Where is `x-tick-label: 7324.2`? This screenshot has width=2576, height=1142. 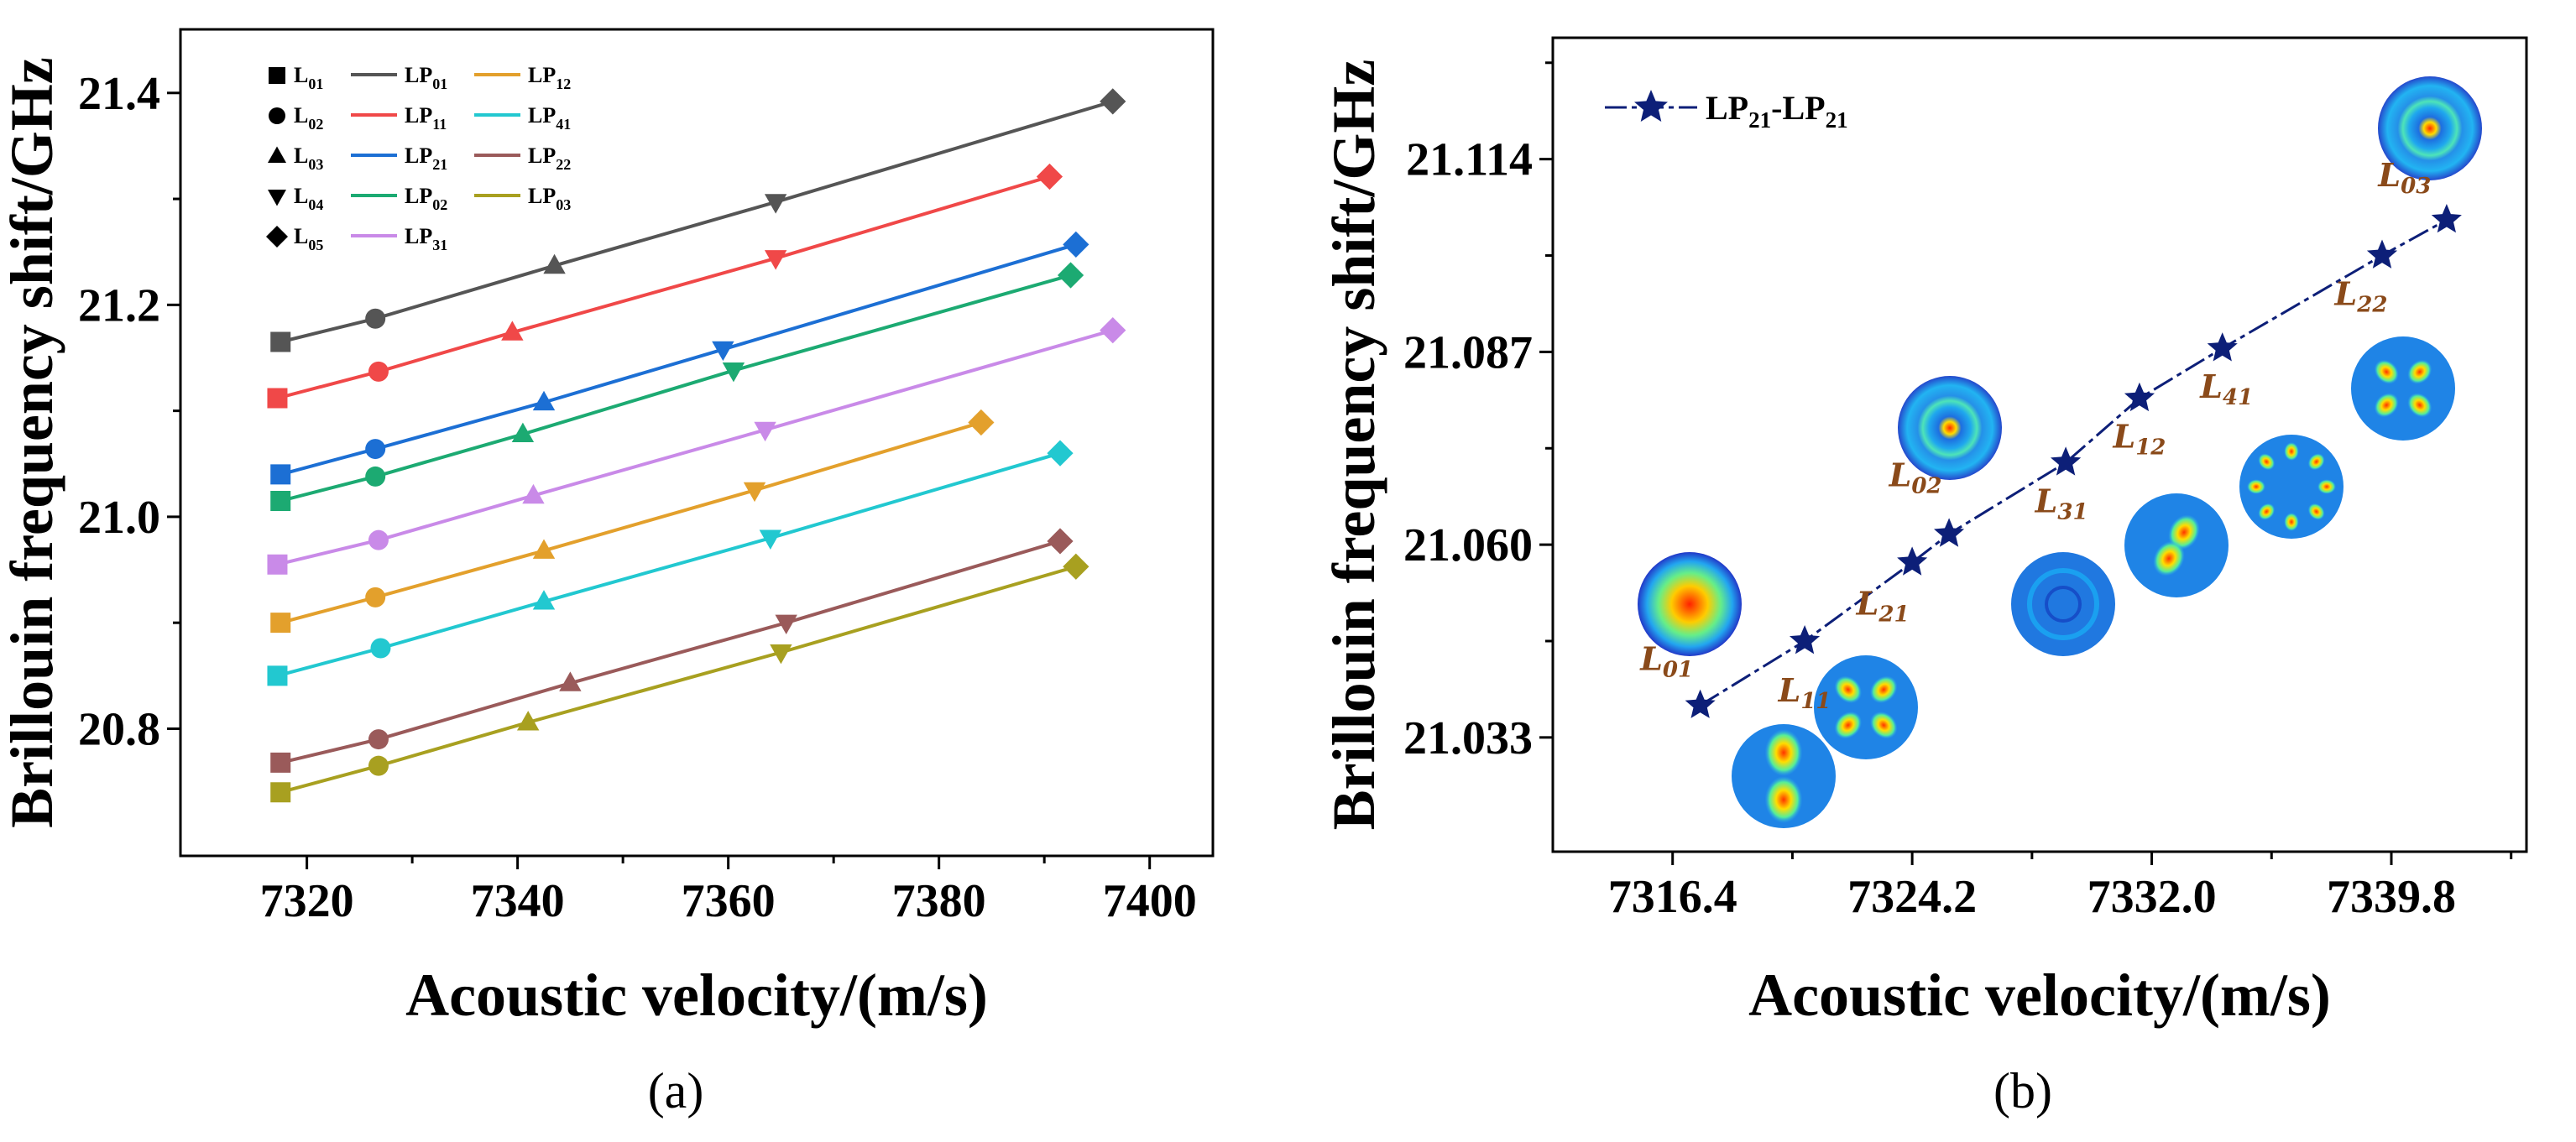 x-tick-label: 7324.2 is located at coordinates (1912, 897).